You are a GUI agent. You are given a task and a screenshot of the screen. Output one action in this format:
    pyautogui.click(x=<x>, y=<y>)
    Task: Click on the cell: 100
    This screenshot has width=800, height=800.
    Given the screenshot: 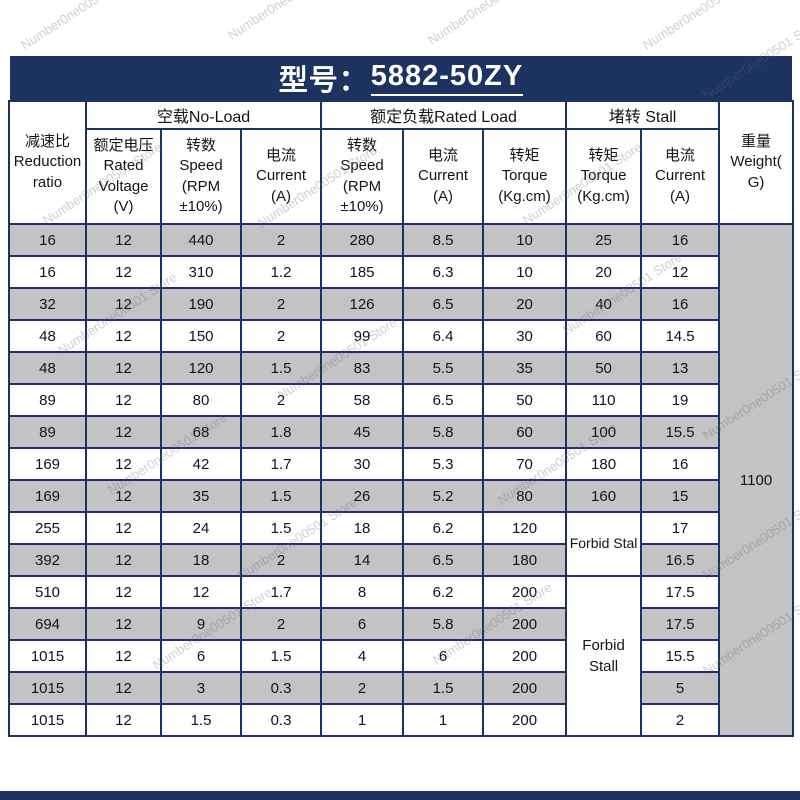 What is the action you would take?
    pyautogui.click(x=604, y=432)
    